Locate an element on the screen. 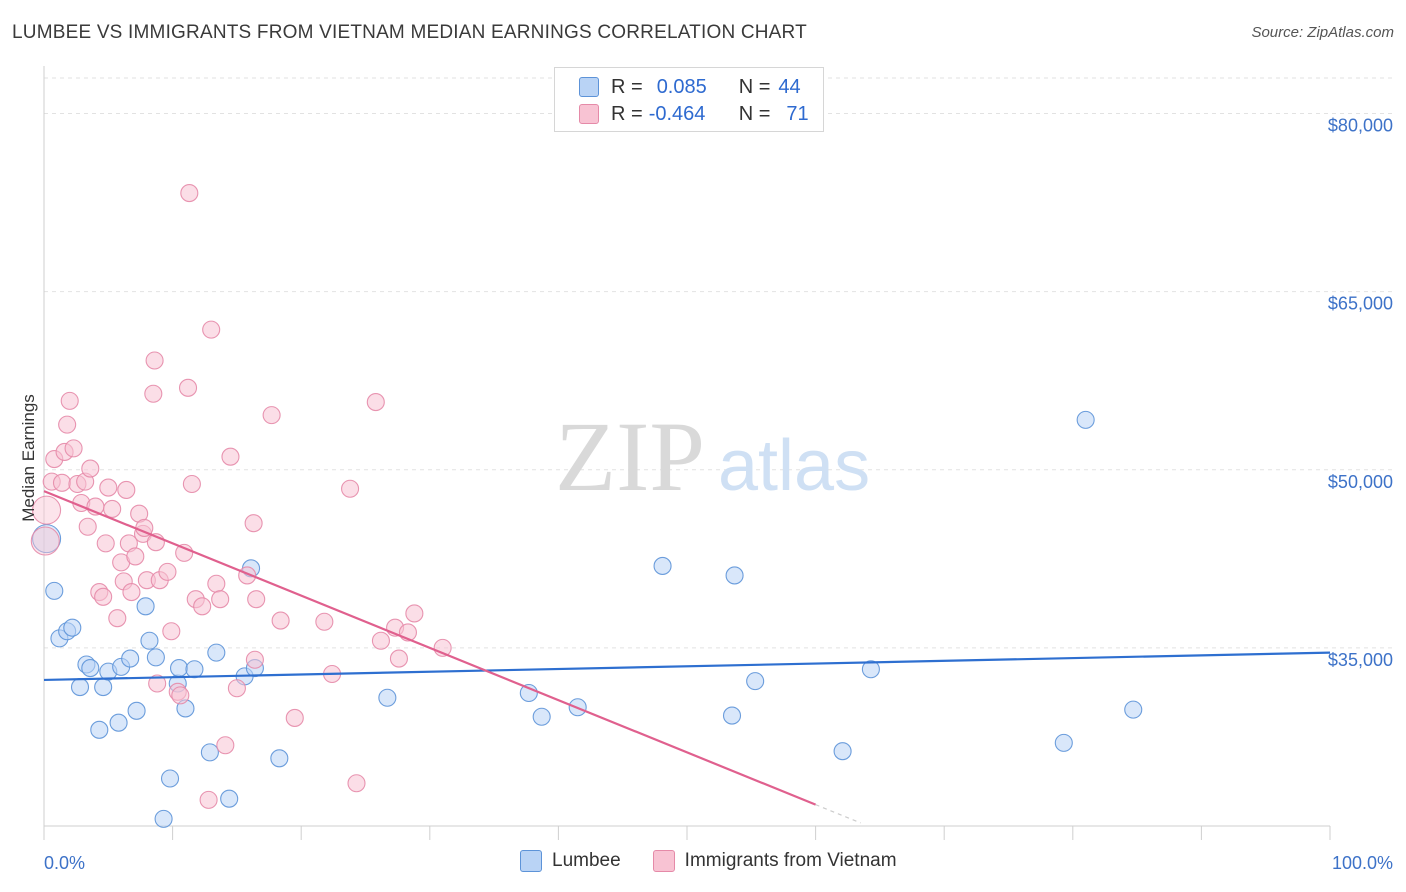 Image resolution: width=1406 pixels, height=892 pixels. watermark: ZIP atlas is located at coordinates (712, 456).